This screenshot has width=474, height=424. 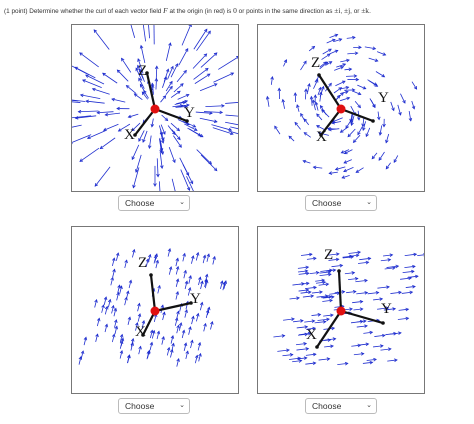 I want to click on curl-answer-dropdown-3: Choose ⌄, so click(x=154, y=406).